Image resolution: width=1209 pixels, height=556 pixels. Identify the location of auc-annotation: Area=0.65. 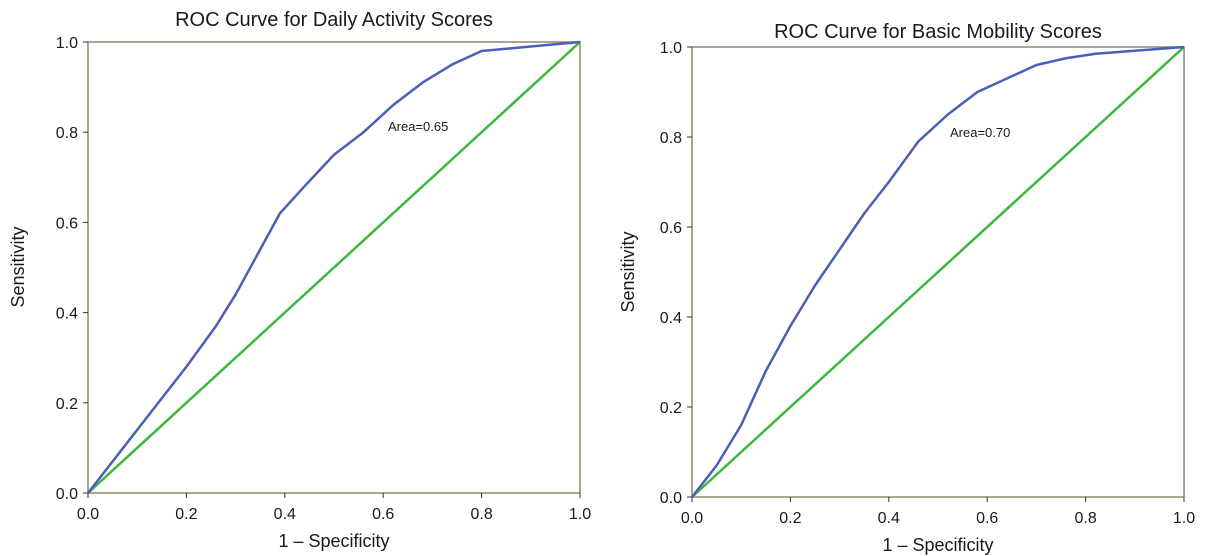
(418, 126).